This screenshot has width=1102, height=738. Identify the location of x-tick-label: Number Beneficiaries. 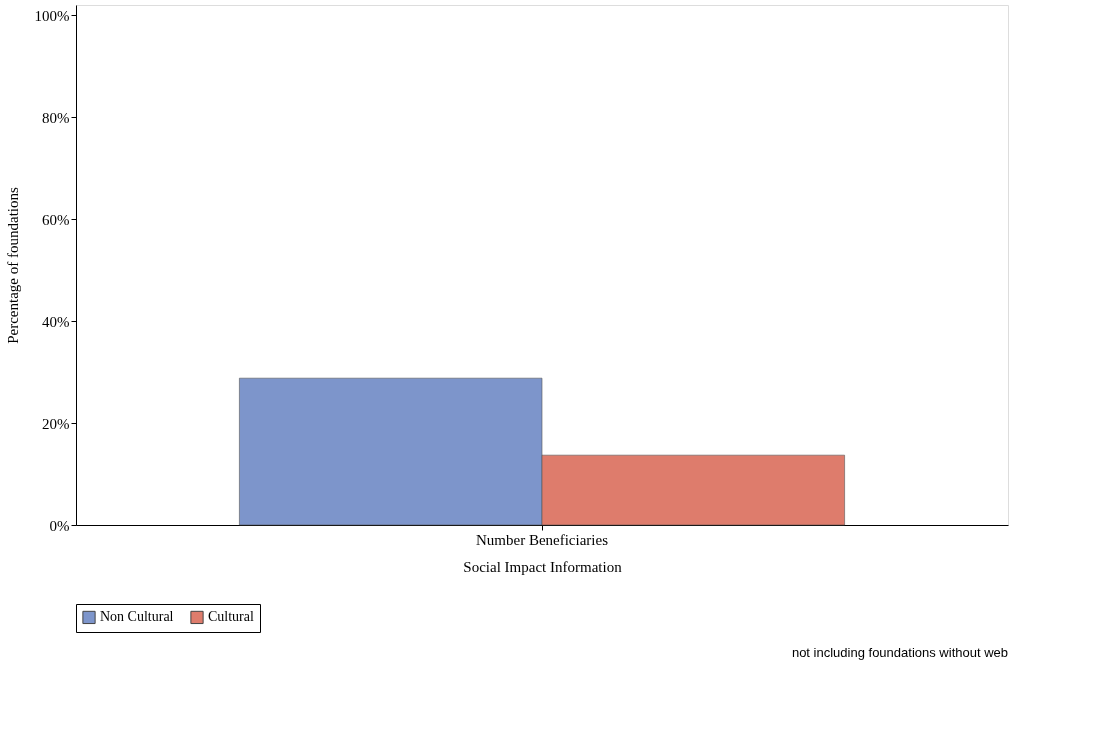
(542, 539).